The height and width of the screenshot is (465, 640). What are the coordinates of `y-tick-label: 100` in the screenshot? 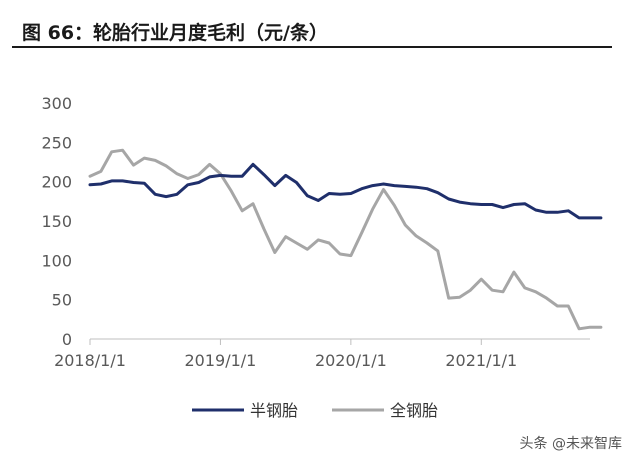 It's located at (56, 260).